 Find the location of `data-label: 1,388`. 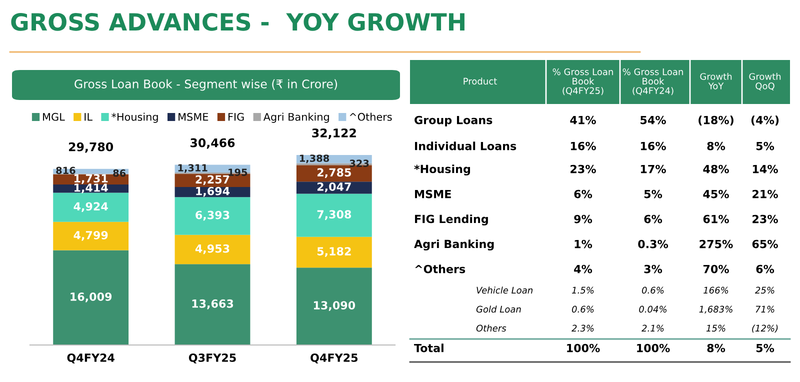

data-label: 1,388 is located at coordinates (315, 159).